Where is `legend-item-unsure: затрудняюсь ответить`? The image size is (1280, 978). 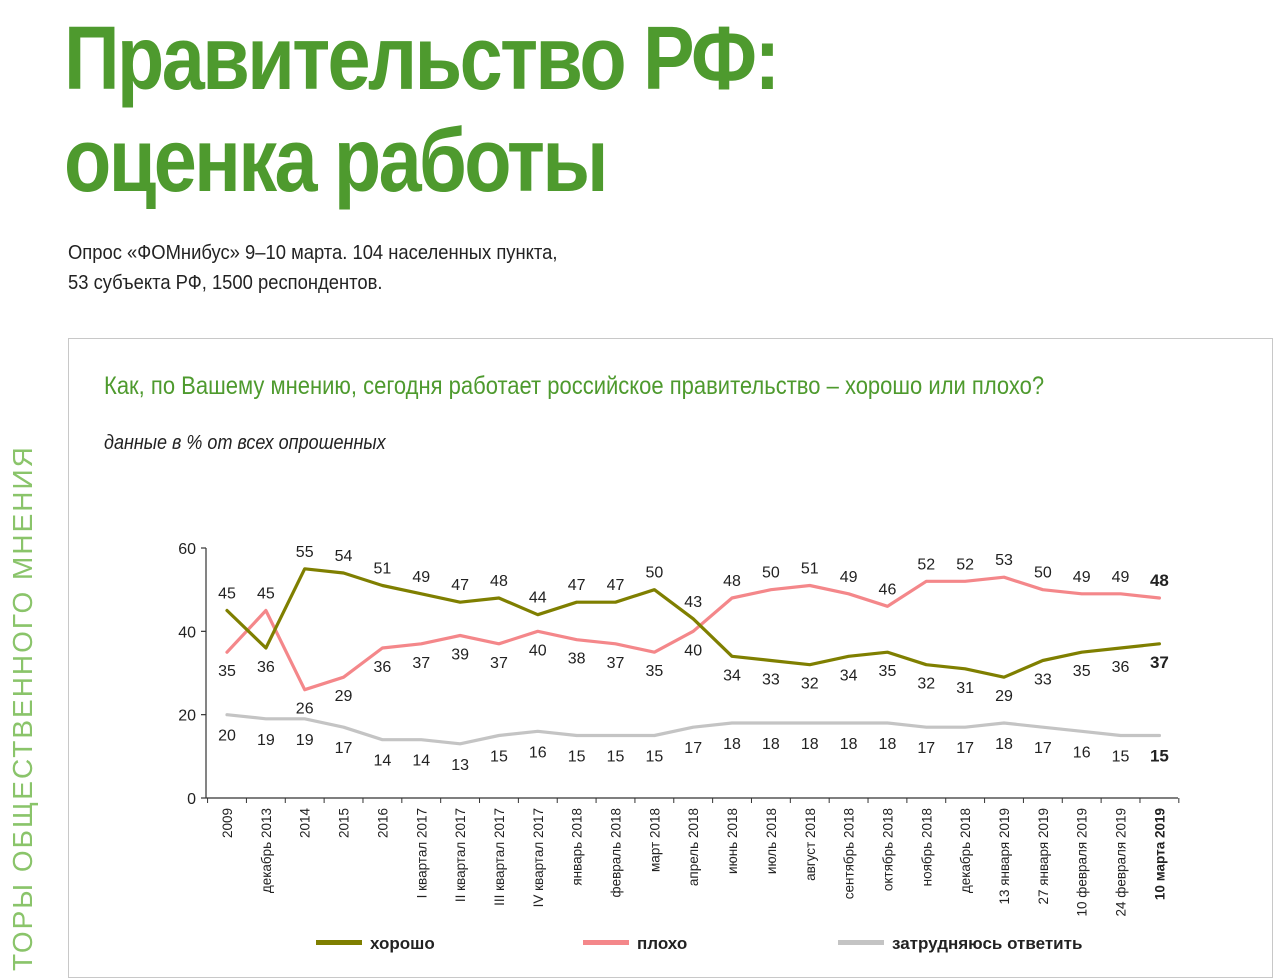 legend-item-unsure: затрудняюсь ответить is located at coordinates (960, 944).